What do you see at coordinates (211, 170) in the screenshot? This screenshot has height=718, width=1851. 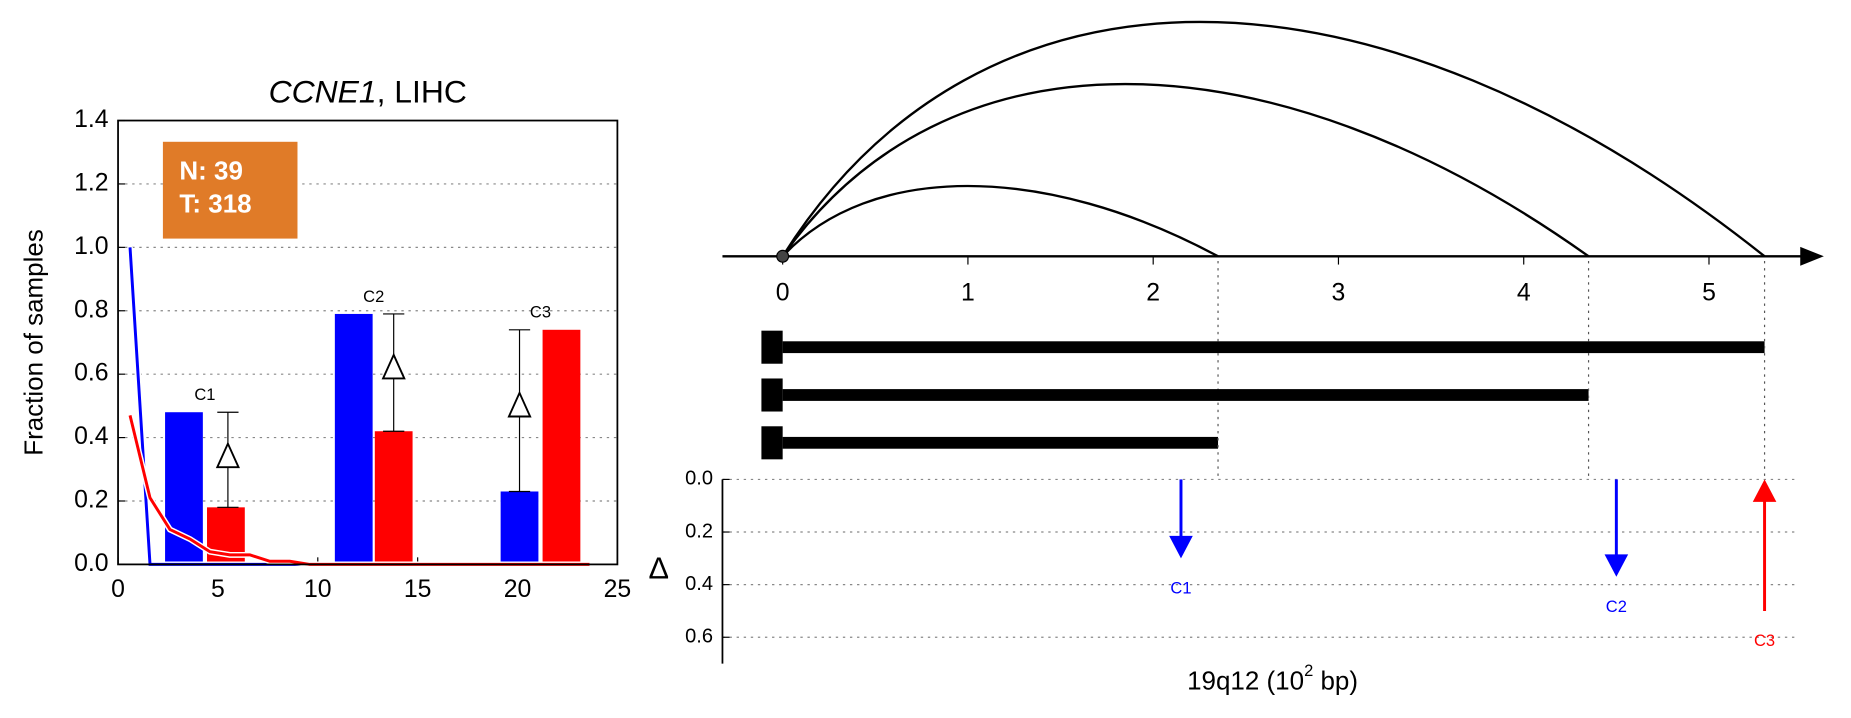 I see `annotation-text: N: 39` at bounding box center [211, 170].